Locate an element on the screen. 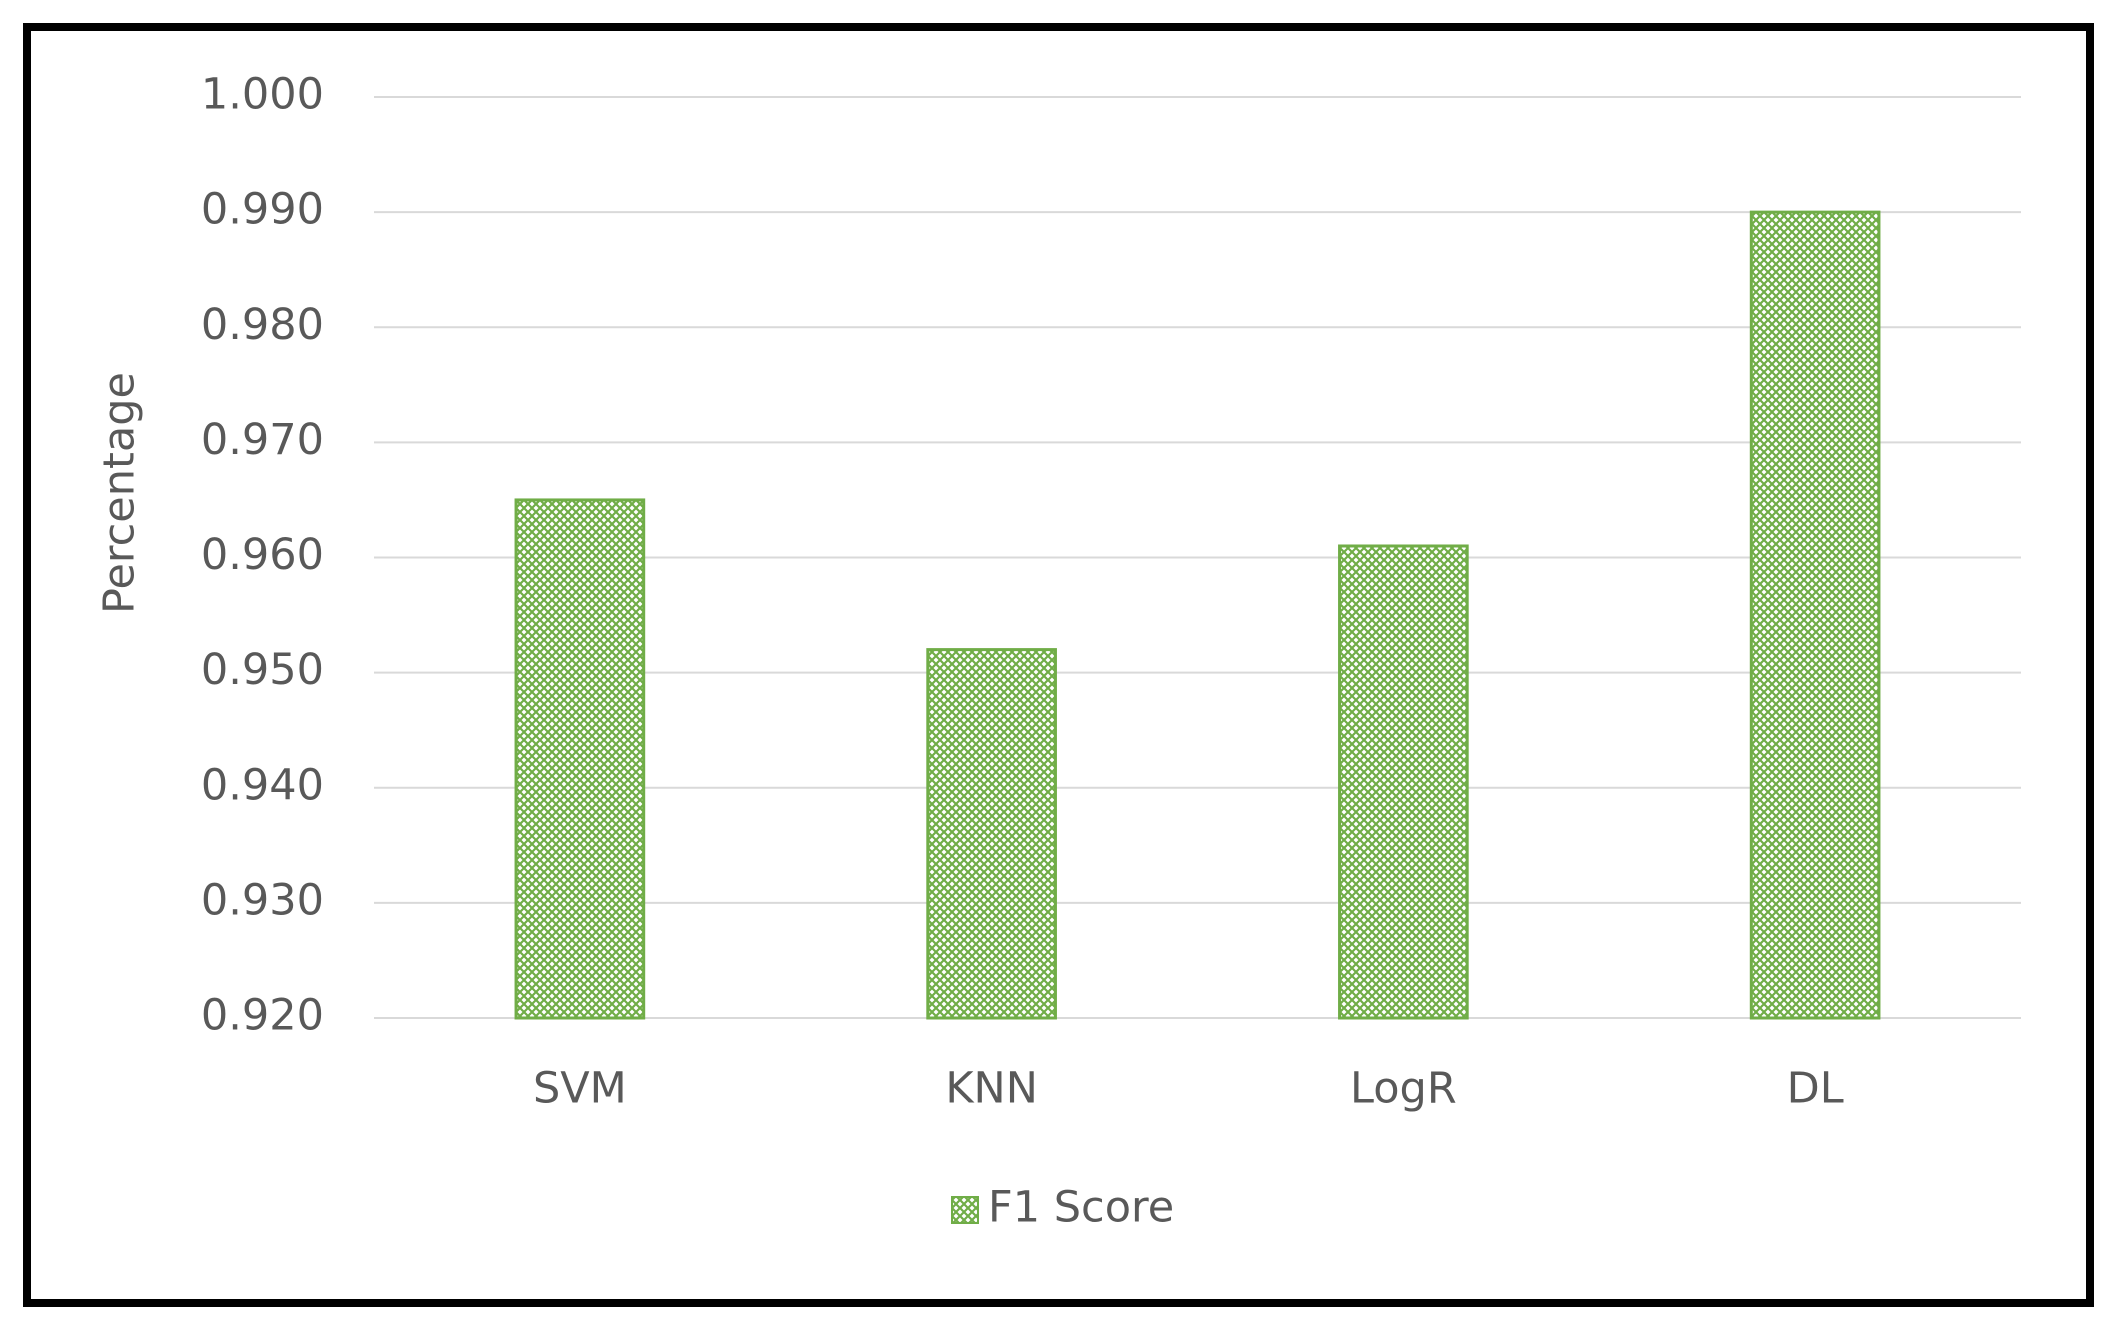 The width and height of the screenshot is (2117, 1333). y-tick-label: 0.960 is located at coordinates (262, 555).